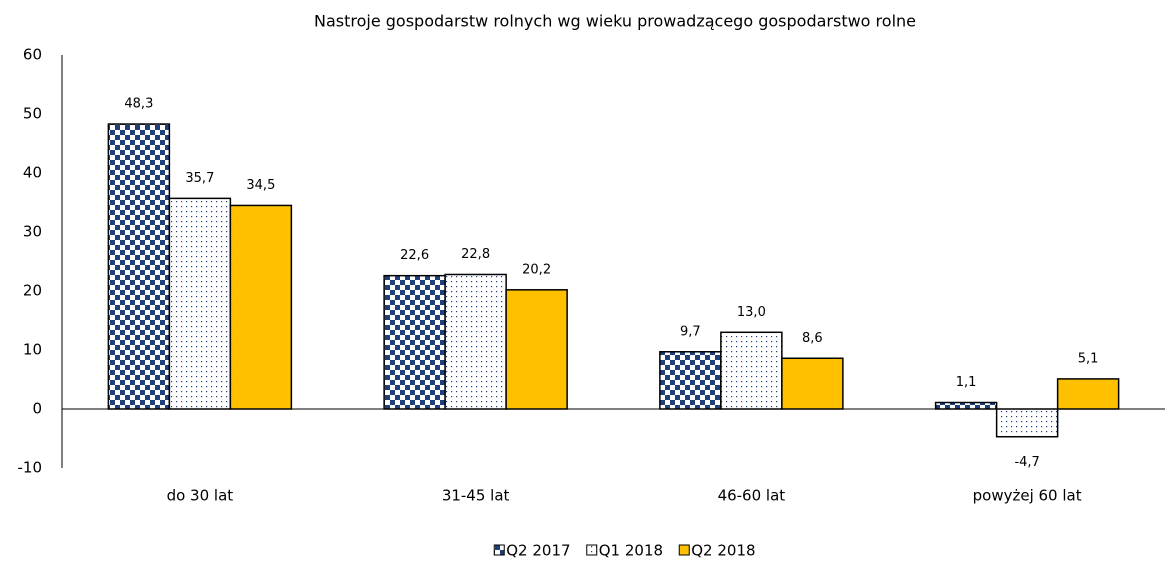 Image resolution: width=1165 pixels, height=570 pixels. I want to click on value-label: 34,5, so click(260, 185).